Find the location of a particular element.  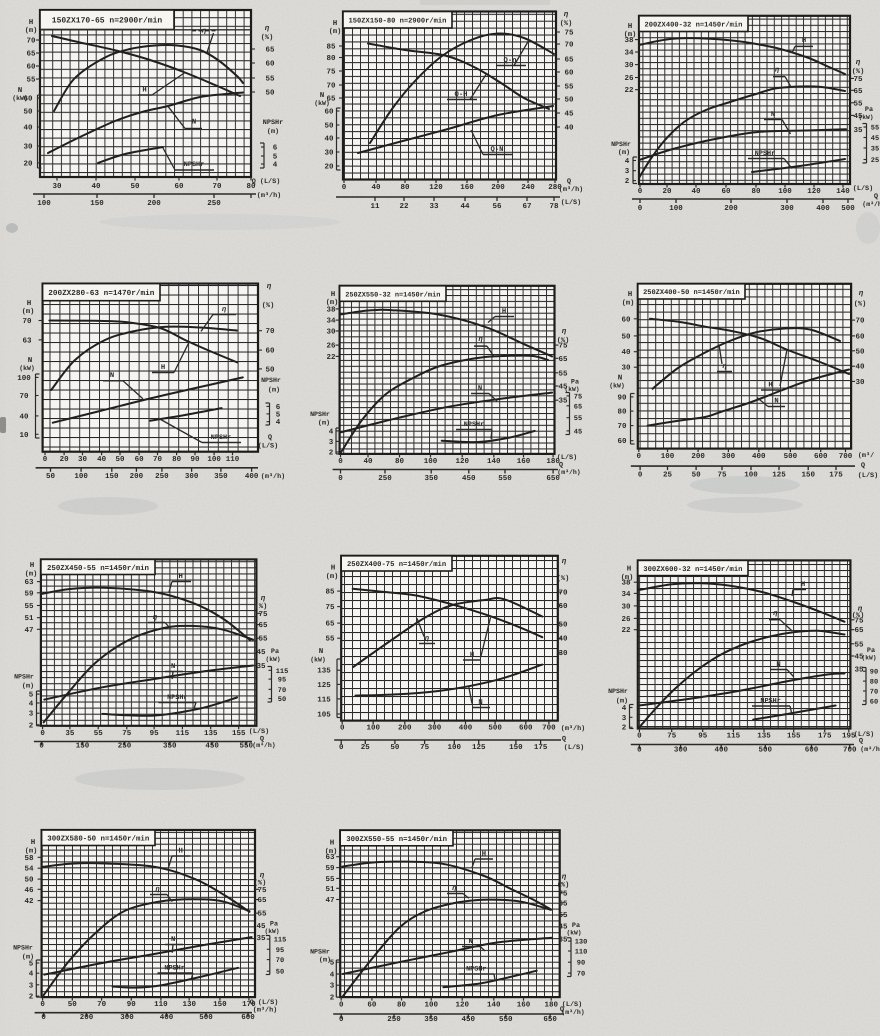

svg-text: 300ZX580-50 n=1450r/min is located at coordinates (98, 839).